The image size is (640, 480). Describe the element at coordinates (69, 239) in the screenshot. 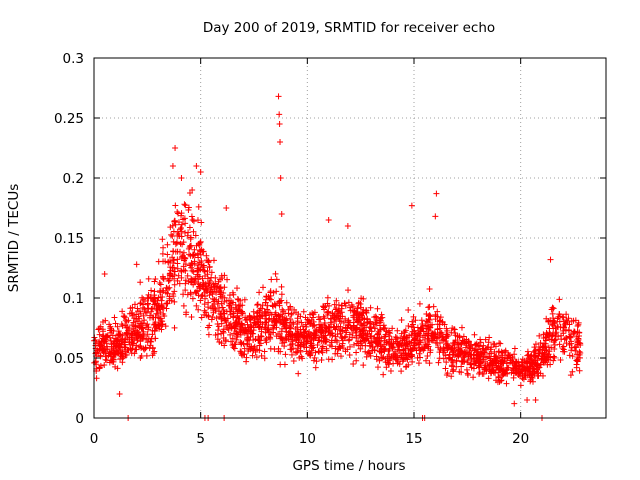

I see `y-tick-label: 0.15` at that location.